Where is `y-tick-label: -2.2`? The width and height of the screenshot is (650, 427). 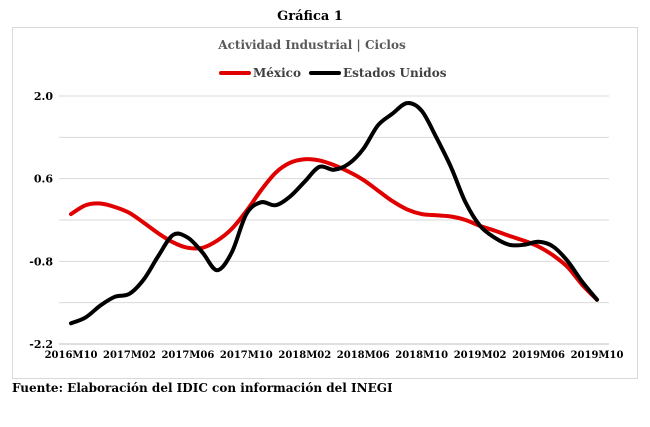
y-tick-label: -2.2 is located at coordinates (41, 344).